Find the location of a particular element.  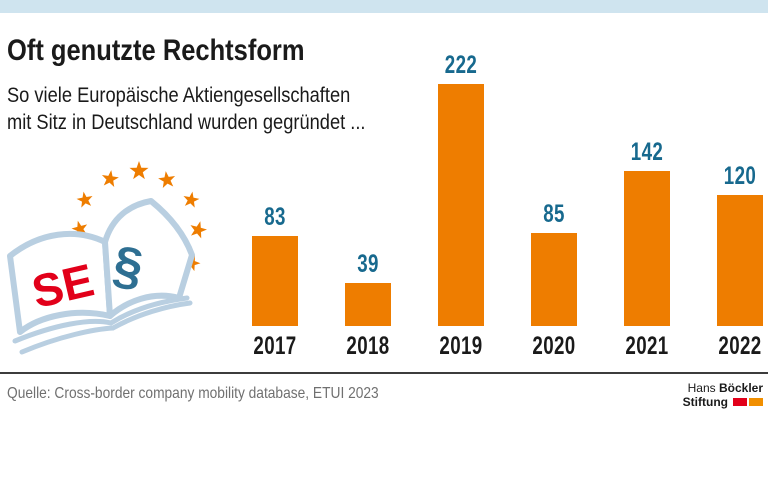

bar-year-label: 2019 is located at coordinates (461, 346).